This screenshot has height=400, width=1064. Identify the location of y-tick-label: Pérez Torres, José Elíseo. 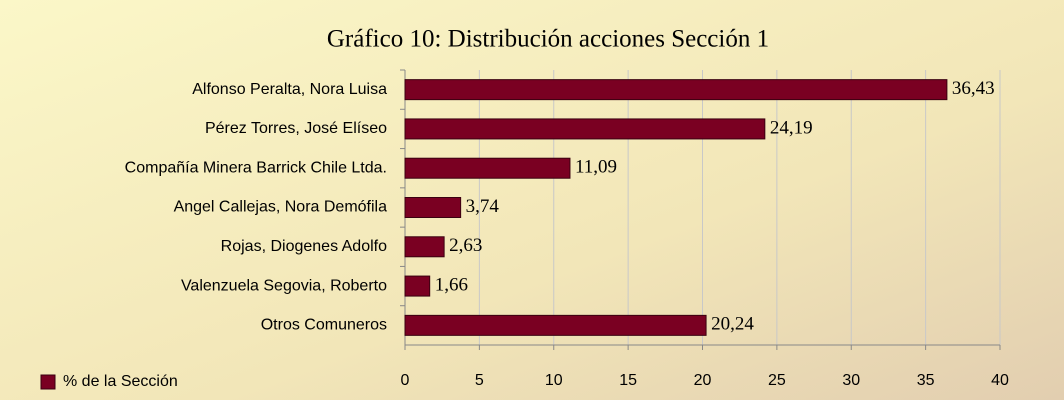
(296, 128).